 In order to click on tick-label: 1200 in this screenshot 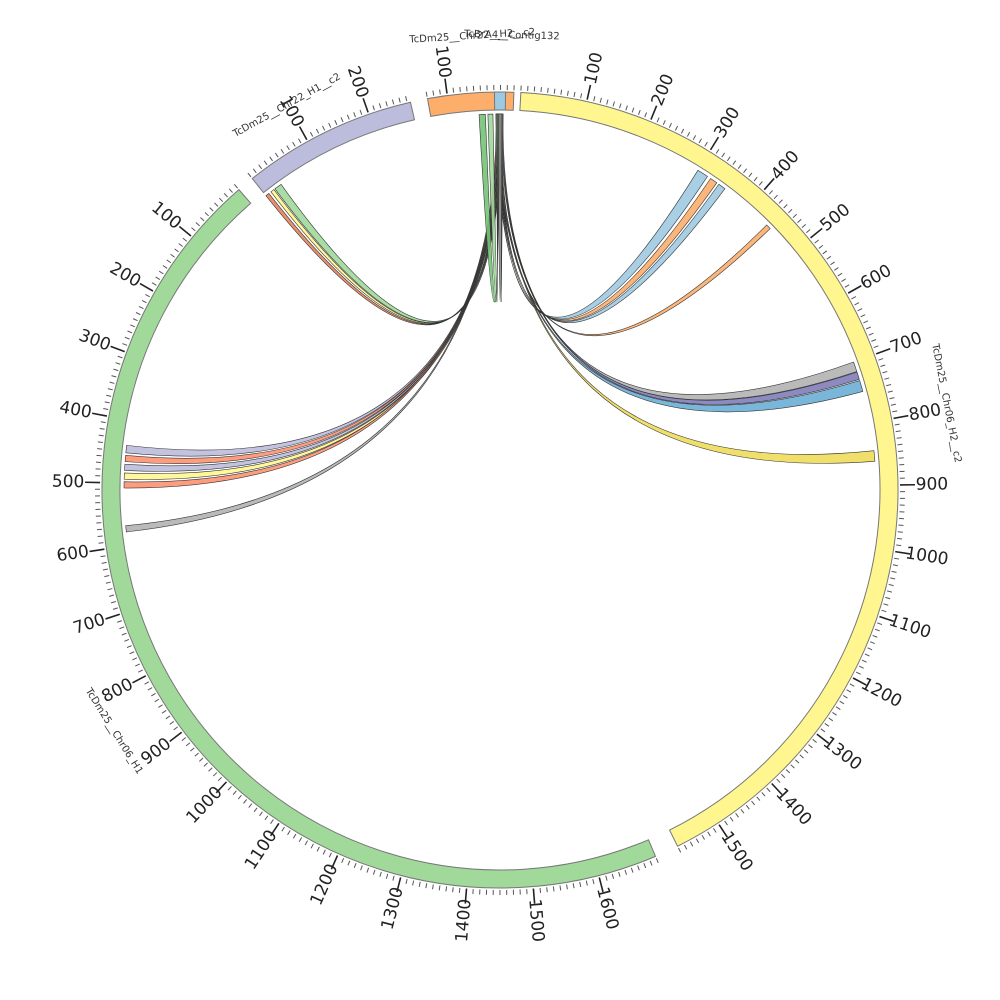, I will do `click(325, 885)`.